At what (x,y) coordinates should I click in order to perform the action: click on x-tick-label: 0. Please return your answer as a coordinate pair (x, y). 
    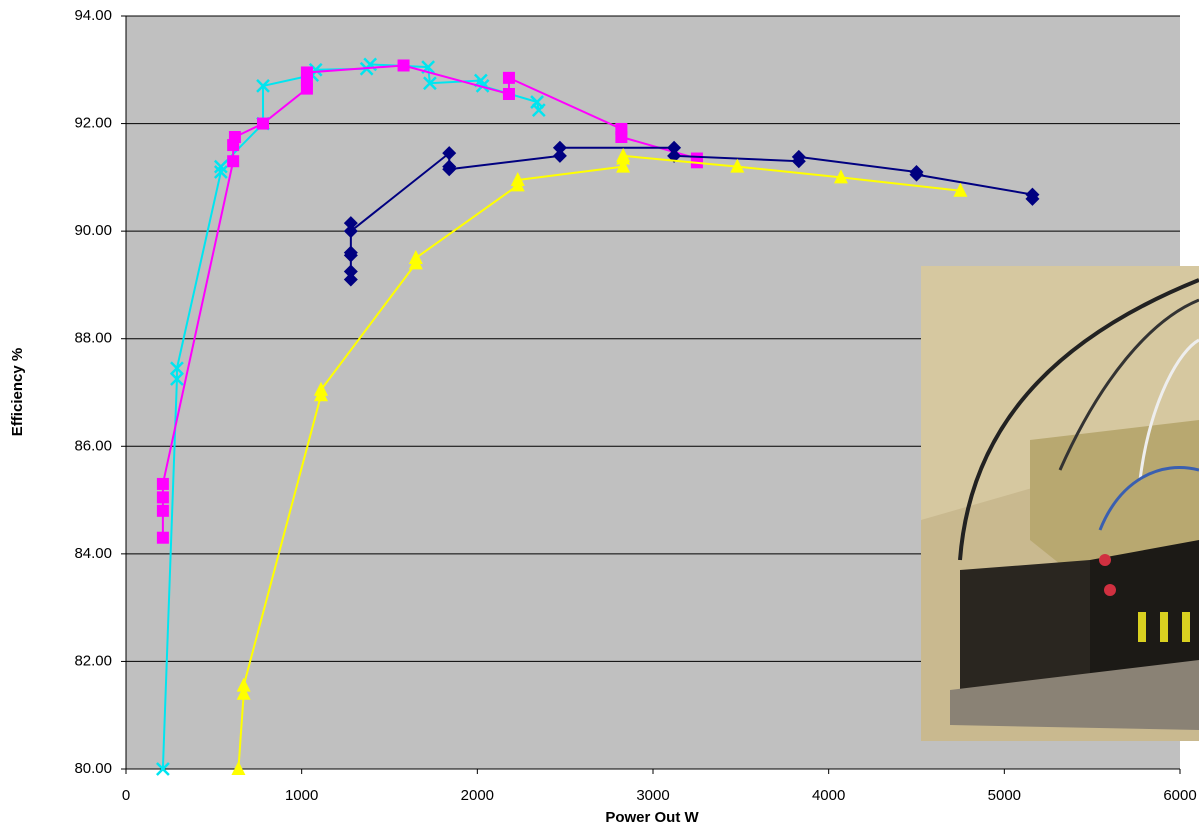
    Looking at the image, I should click on (126, 795).